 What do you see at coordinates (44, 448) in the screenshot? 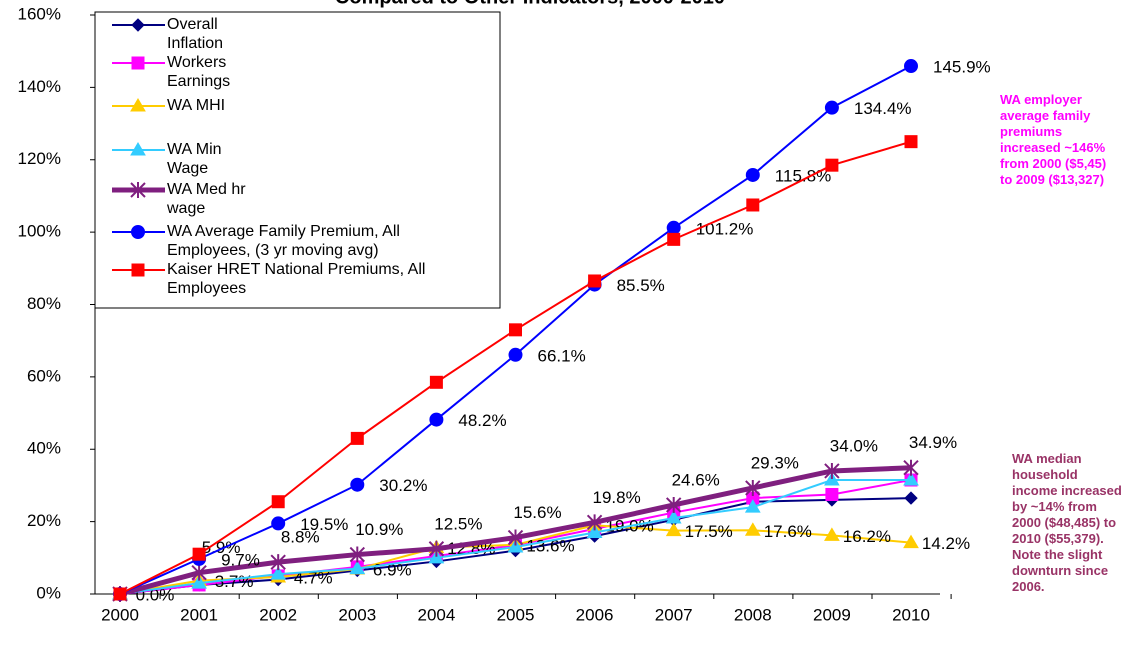
I see `y-tick-label: 40%` at bounding box center [44, 448].